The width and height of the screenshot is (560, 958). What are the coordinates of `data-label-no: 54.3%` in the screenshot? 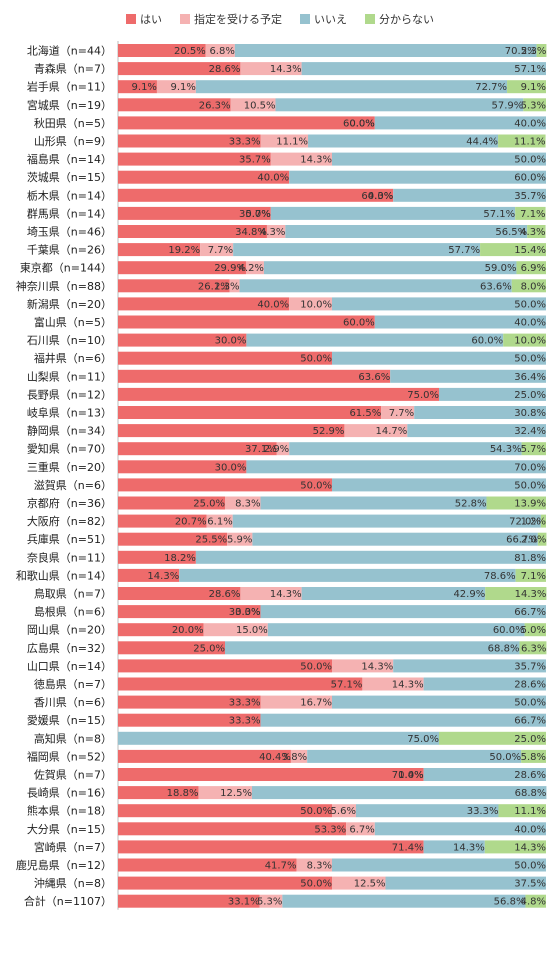 It's located at (506, 449).